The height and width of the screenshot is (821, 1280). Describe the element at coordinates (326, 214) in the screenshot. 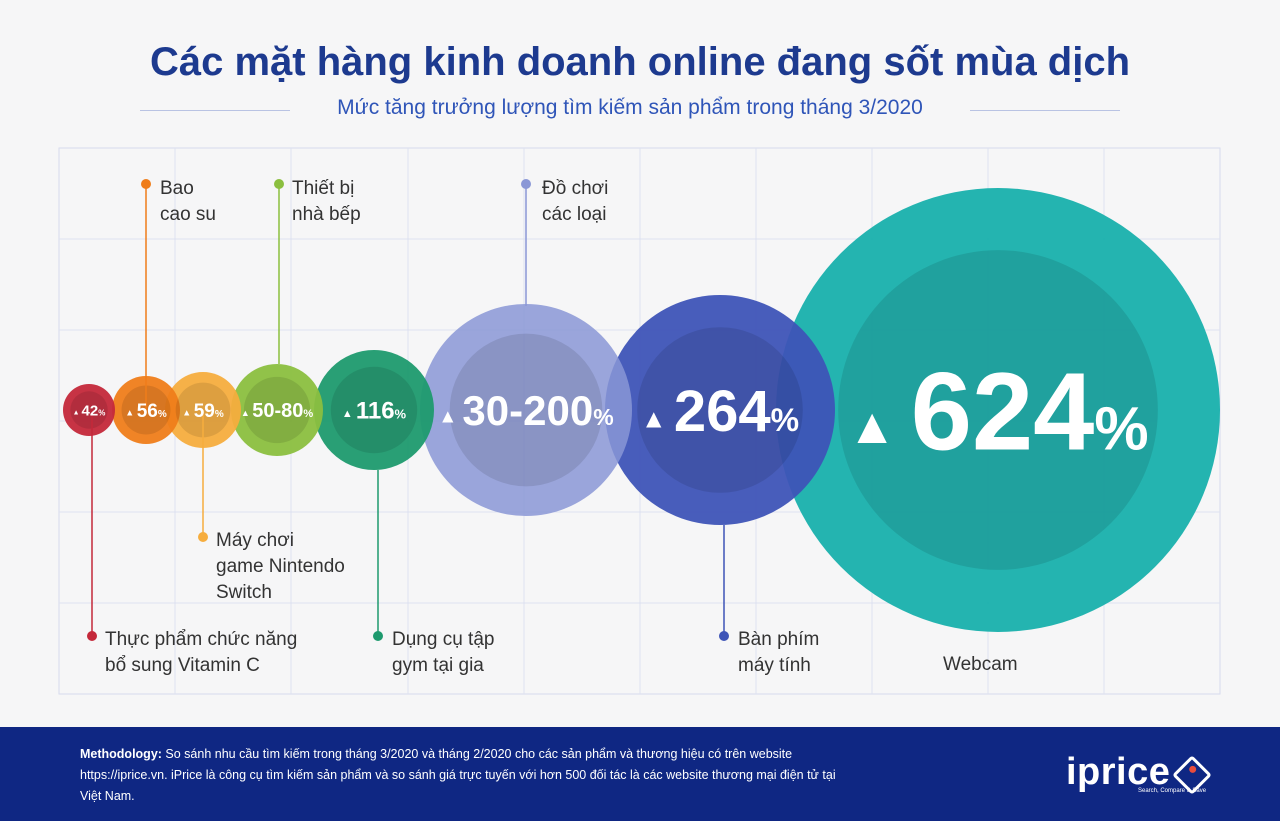

I see `bubble-label-line: nhà bếp` at that location.